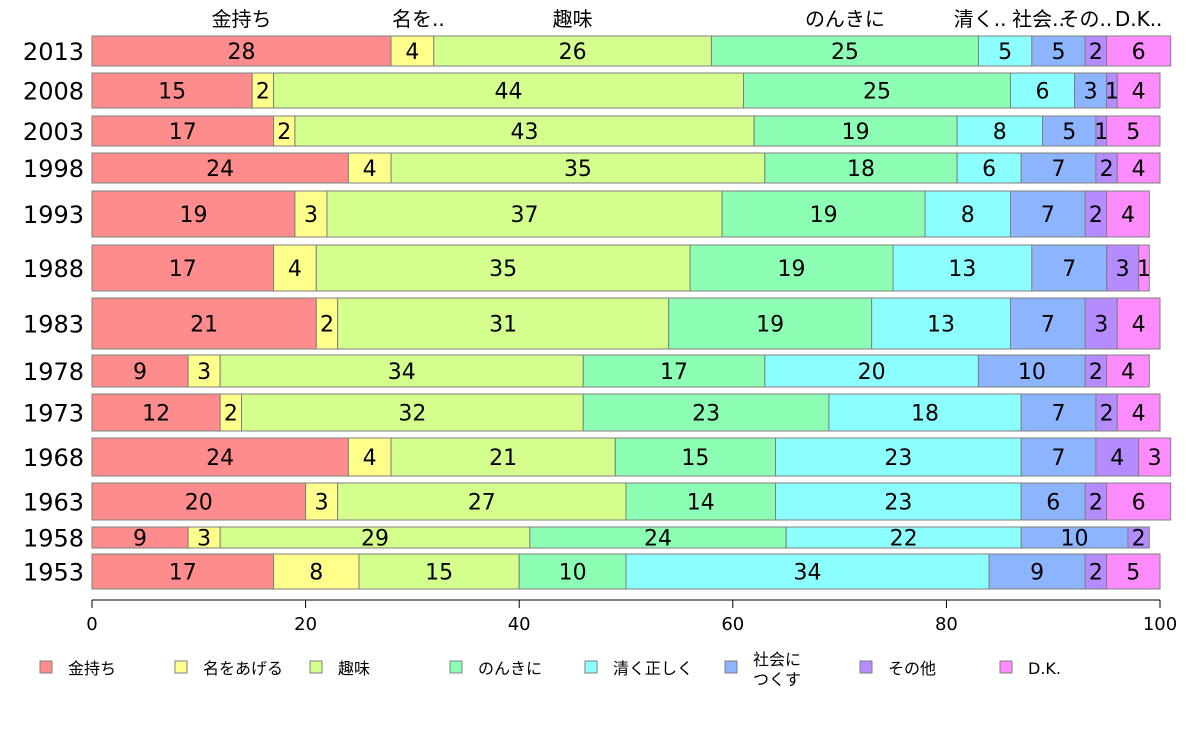 Image resolution: width=1188 pixels, height=736 pixels. Describe the element at coordinates (510, 668) in the screenshot. I see `legend-label: のんきに` at that location.